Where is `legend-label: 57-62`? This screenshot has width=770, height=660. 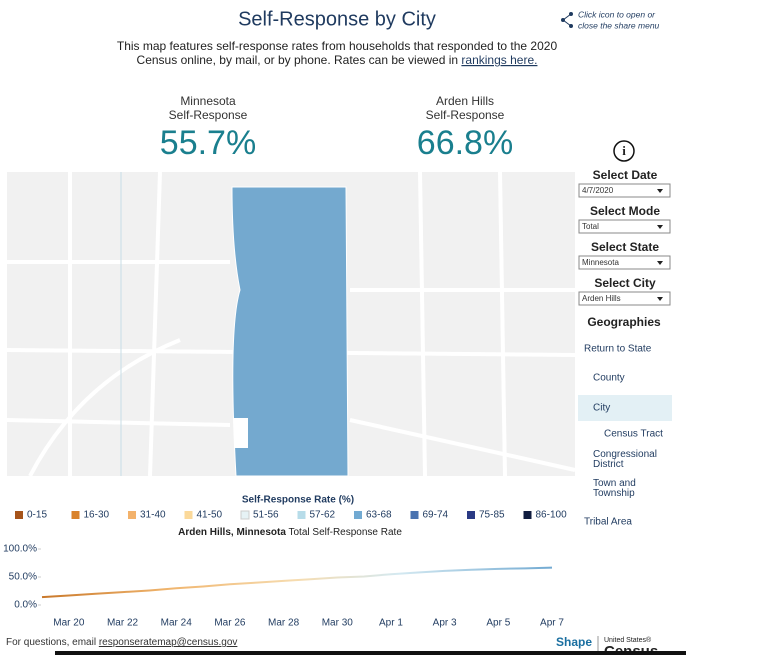 legend-label: 57-62 is located at coordinates (323, 515).